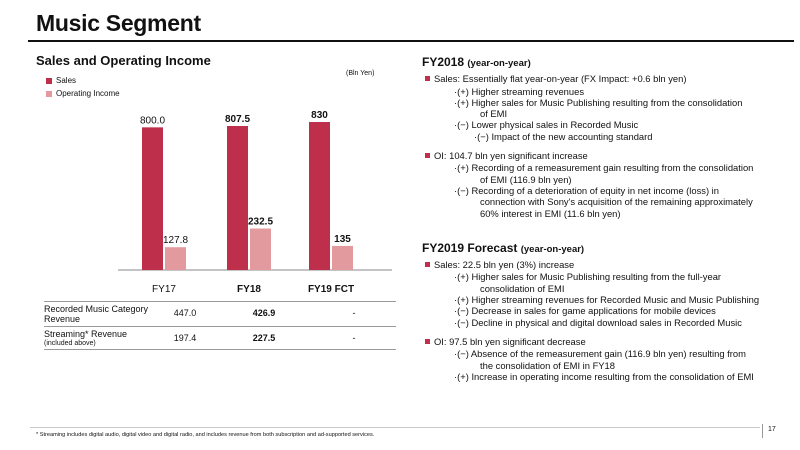 The height and width of the screenshot is (450, 800). I want to click on legend-label-operating-income: Operating Income, so click(88, 93).